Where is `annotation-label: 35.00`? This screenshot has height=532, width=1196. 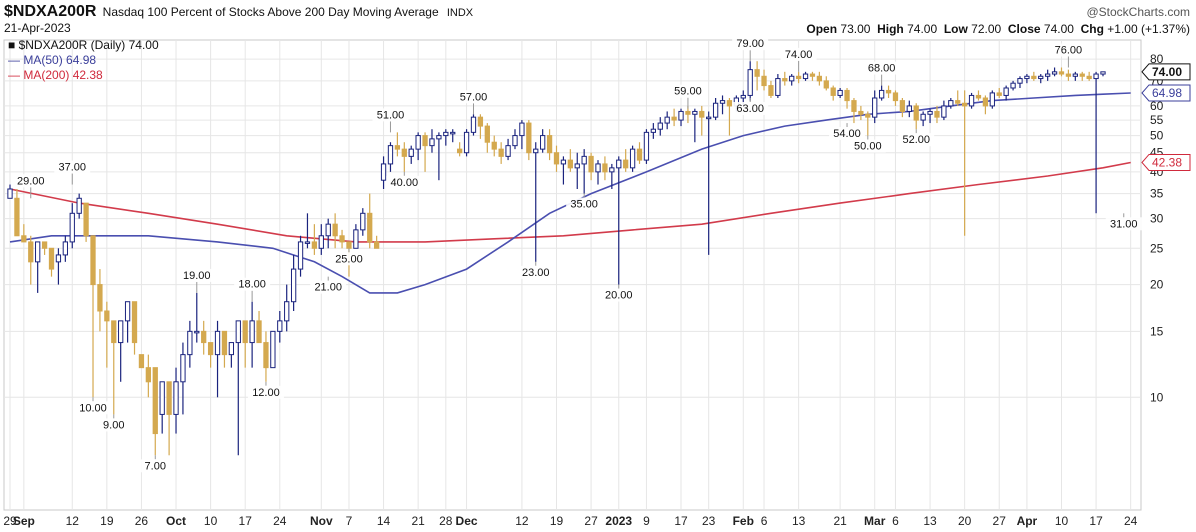 annotation-label: 35.00 is located at coordinates (584, 205).